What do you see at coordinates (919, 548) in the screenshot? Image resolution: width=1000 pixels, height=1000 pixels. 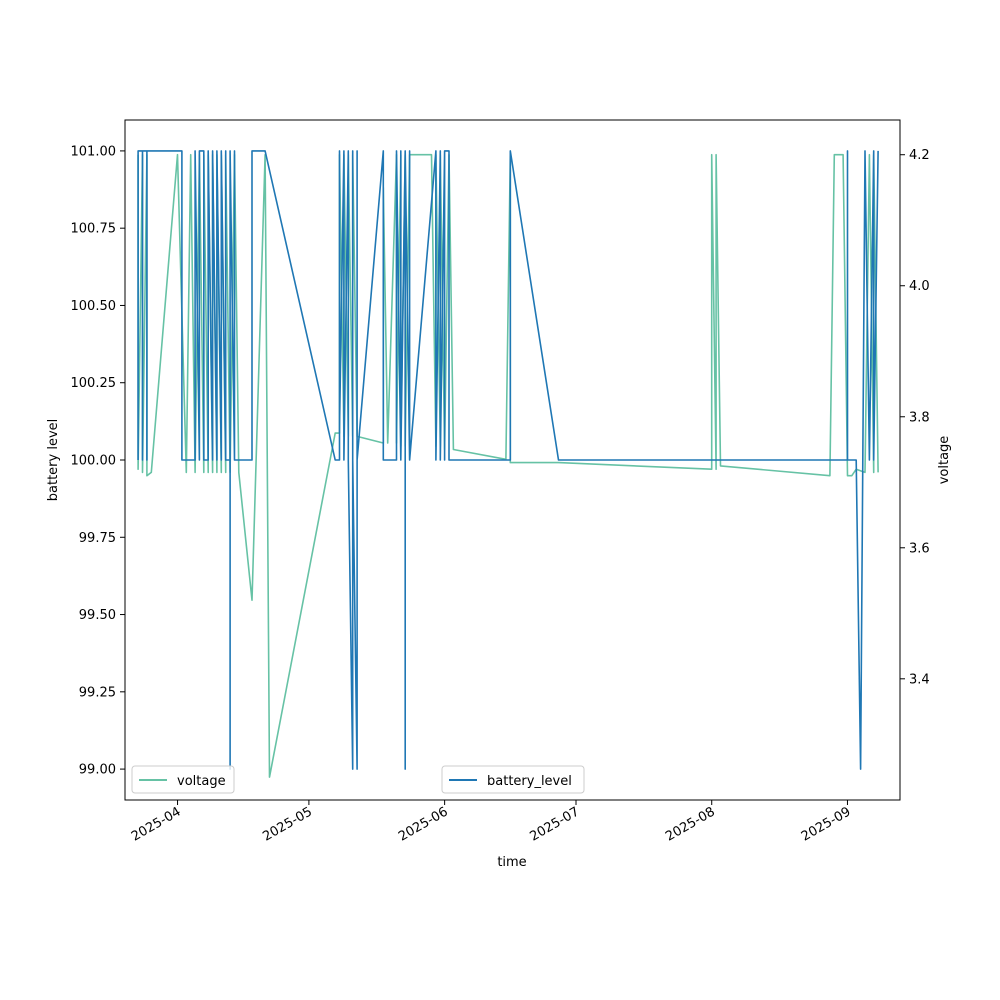 I see `y-right-tick-label: 3.6` at bounding box center [919, 548].